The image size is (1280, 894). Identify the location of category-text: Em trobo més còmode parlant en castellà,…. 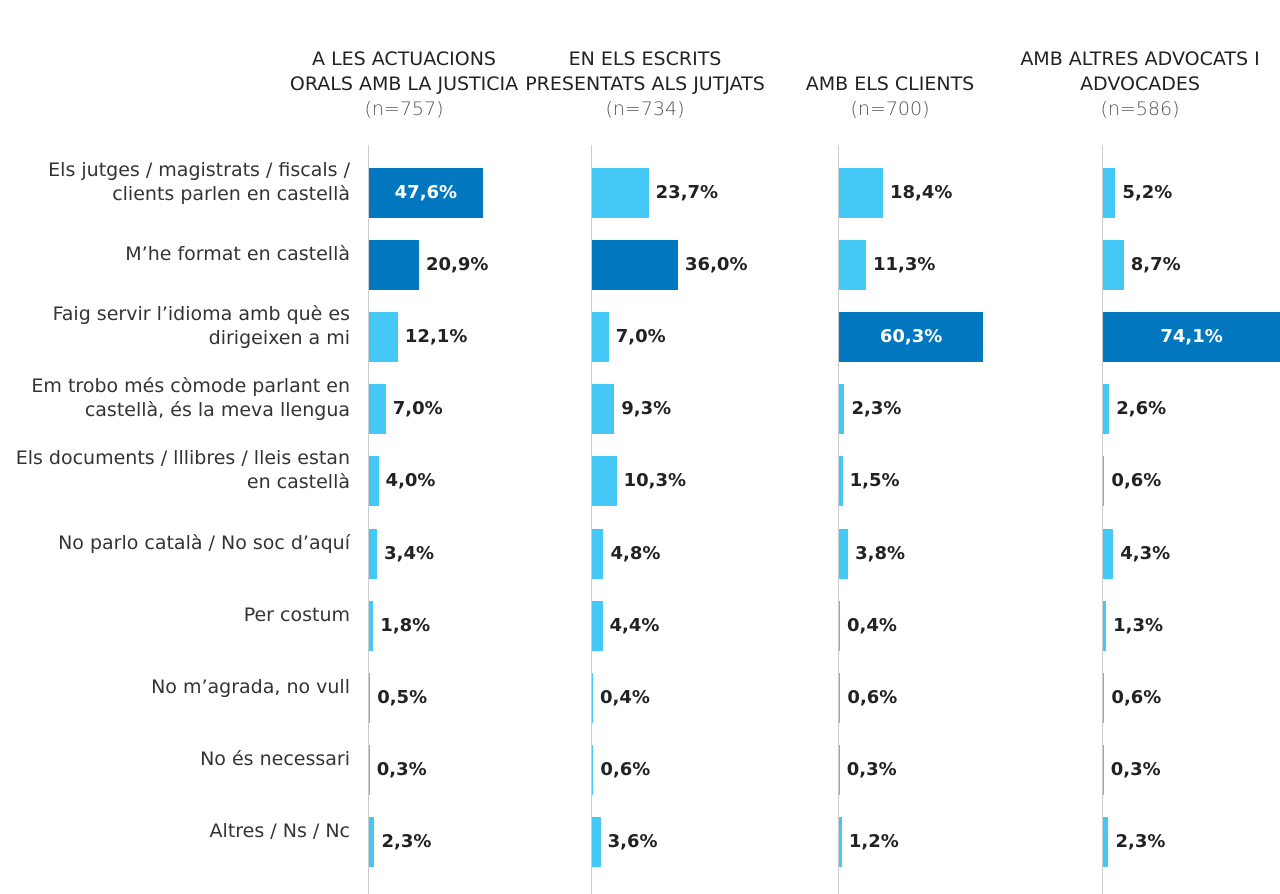
(190, 398).